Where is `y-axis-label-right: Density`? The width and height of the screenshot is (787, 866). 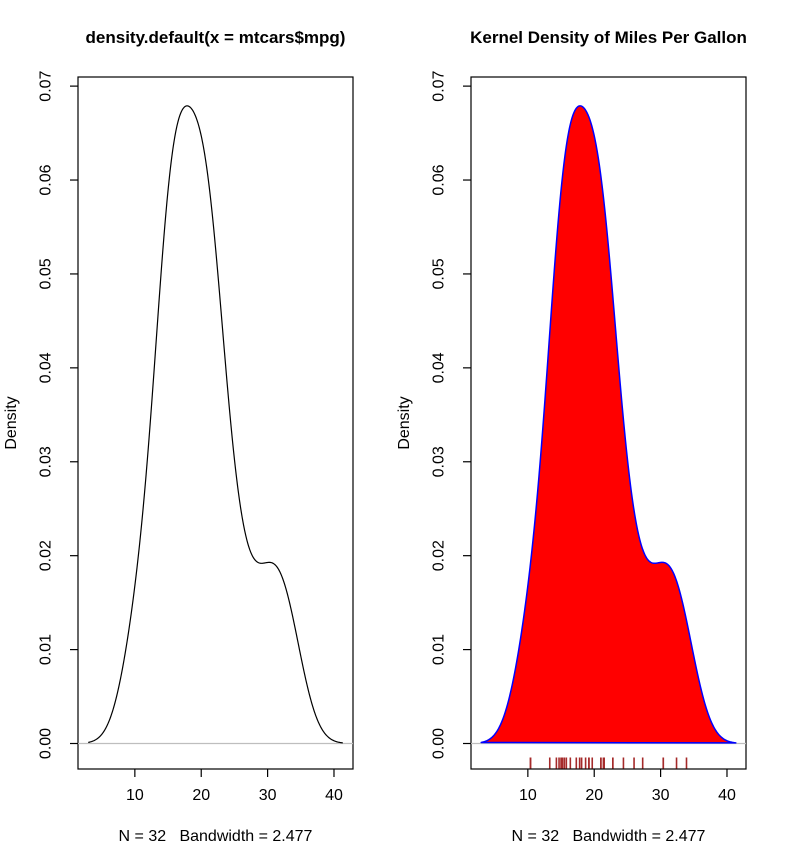 y-axis-label-right: Density is located at coordinates (404, 422).